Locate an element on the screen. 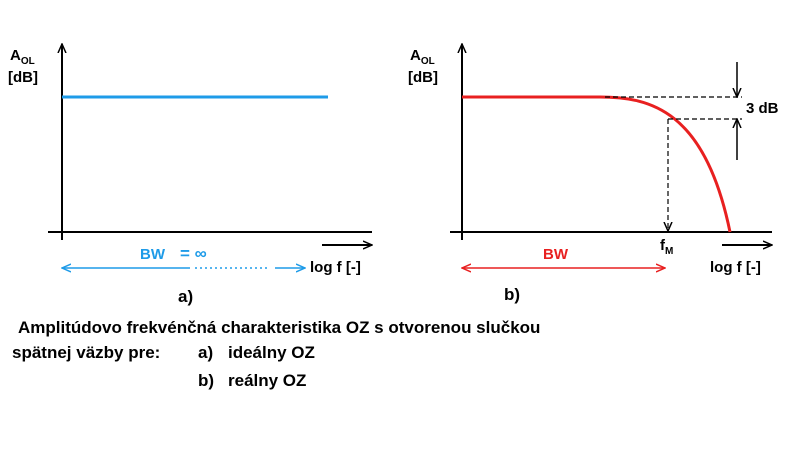  corner-main: f is located at coordinates (663, 245).